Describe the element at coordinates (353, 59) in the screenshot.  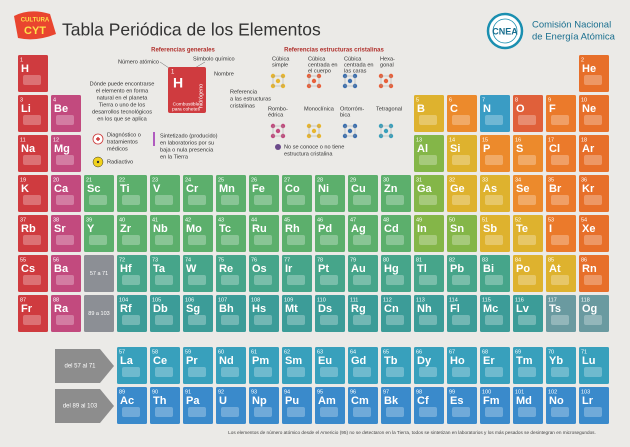
I see `crystal-label: Cúbica` at that location.